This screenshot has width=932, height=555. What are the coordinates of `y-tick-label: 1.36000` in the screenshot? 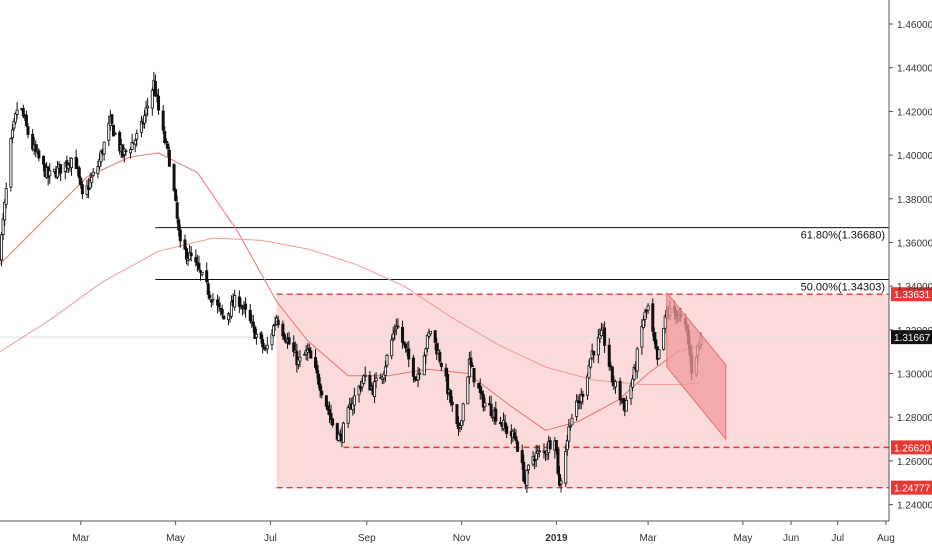 It's located at (914, 243).